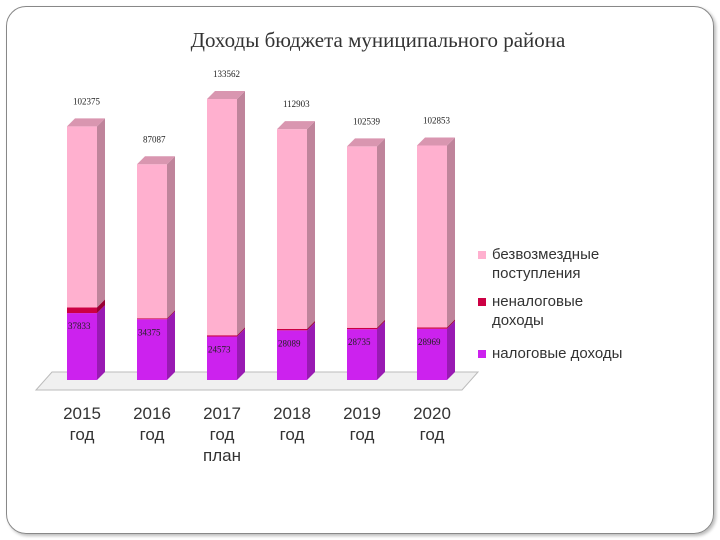 The image size is (720, 540). Describe the element at coordinates (152, 413) in the screenshot. I see `x-tick-label-line: 2016` at that location.